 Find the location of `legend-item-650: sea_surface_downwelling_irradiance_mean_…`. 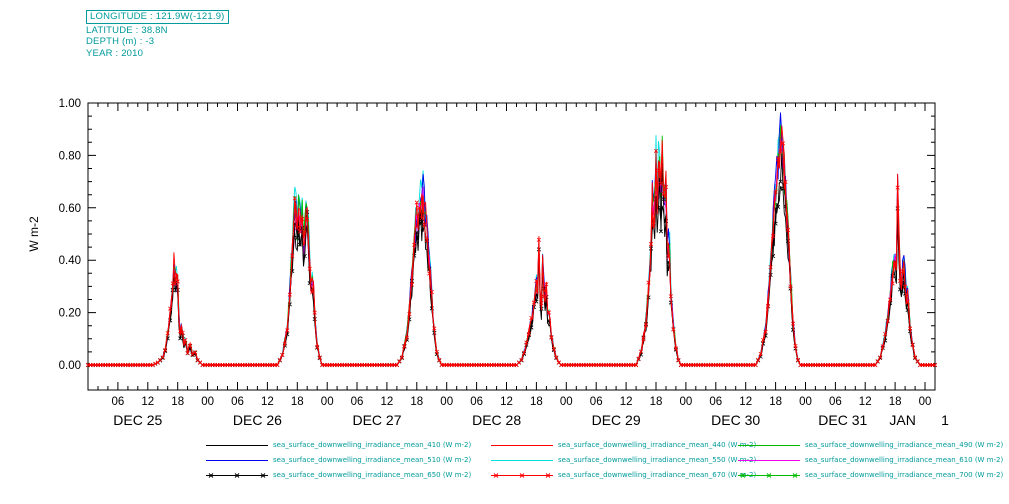

legend-item-650: sea_surface_downwelling_irradiance_mean_… is located at coordinates (338, 475).